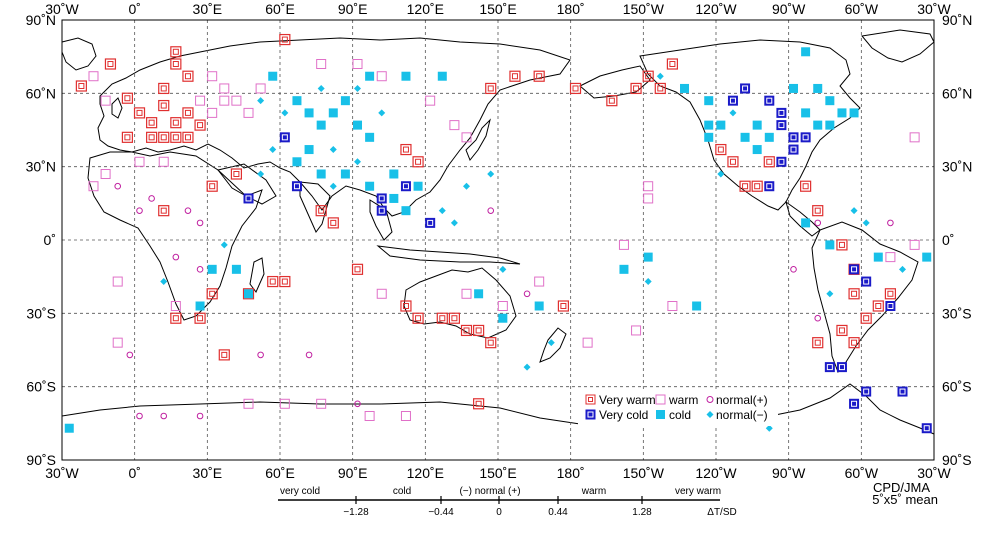  Describe the element at coordinates (558, 512) in the screenshot. I see `scale-tick-4: 0.44` at that location.